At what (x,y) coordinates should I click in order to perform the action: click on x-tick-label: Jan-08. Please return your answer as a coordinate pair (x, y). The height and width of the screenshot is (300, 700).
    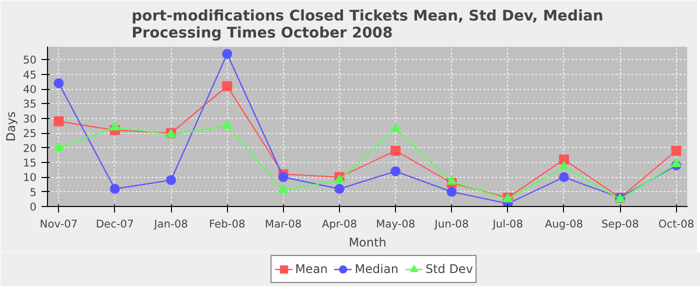
    Looking at the image, I should click on (170, 224).